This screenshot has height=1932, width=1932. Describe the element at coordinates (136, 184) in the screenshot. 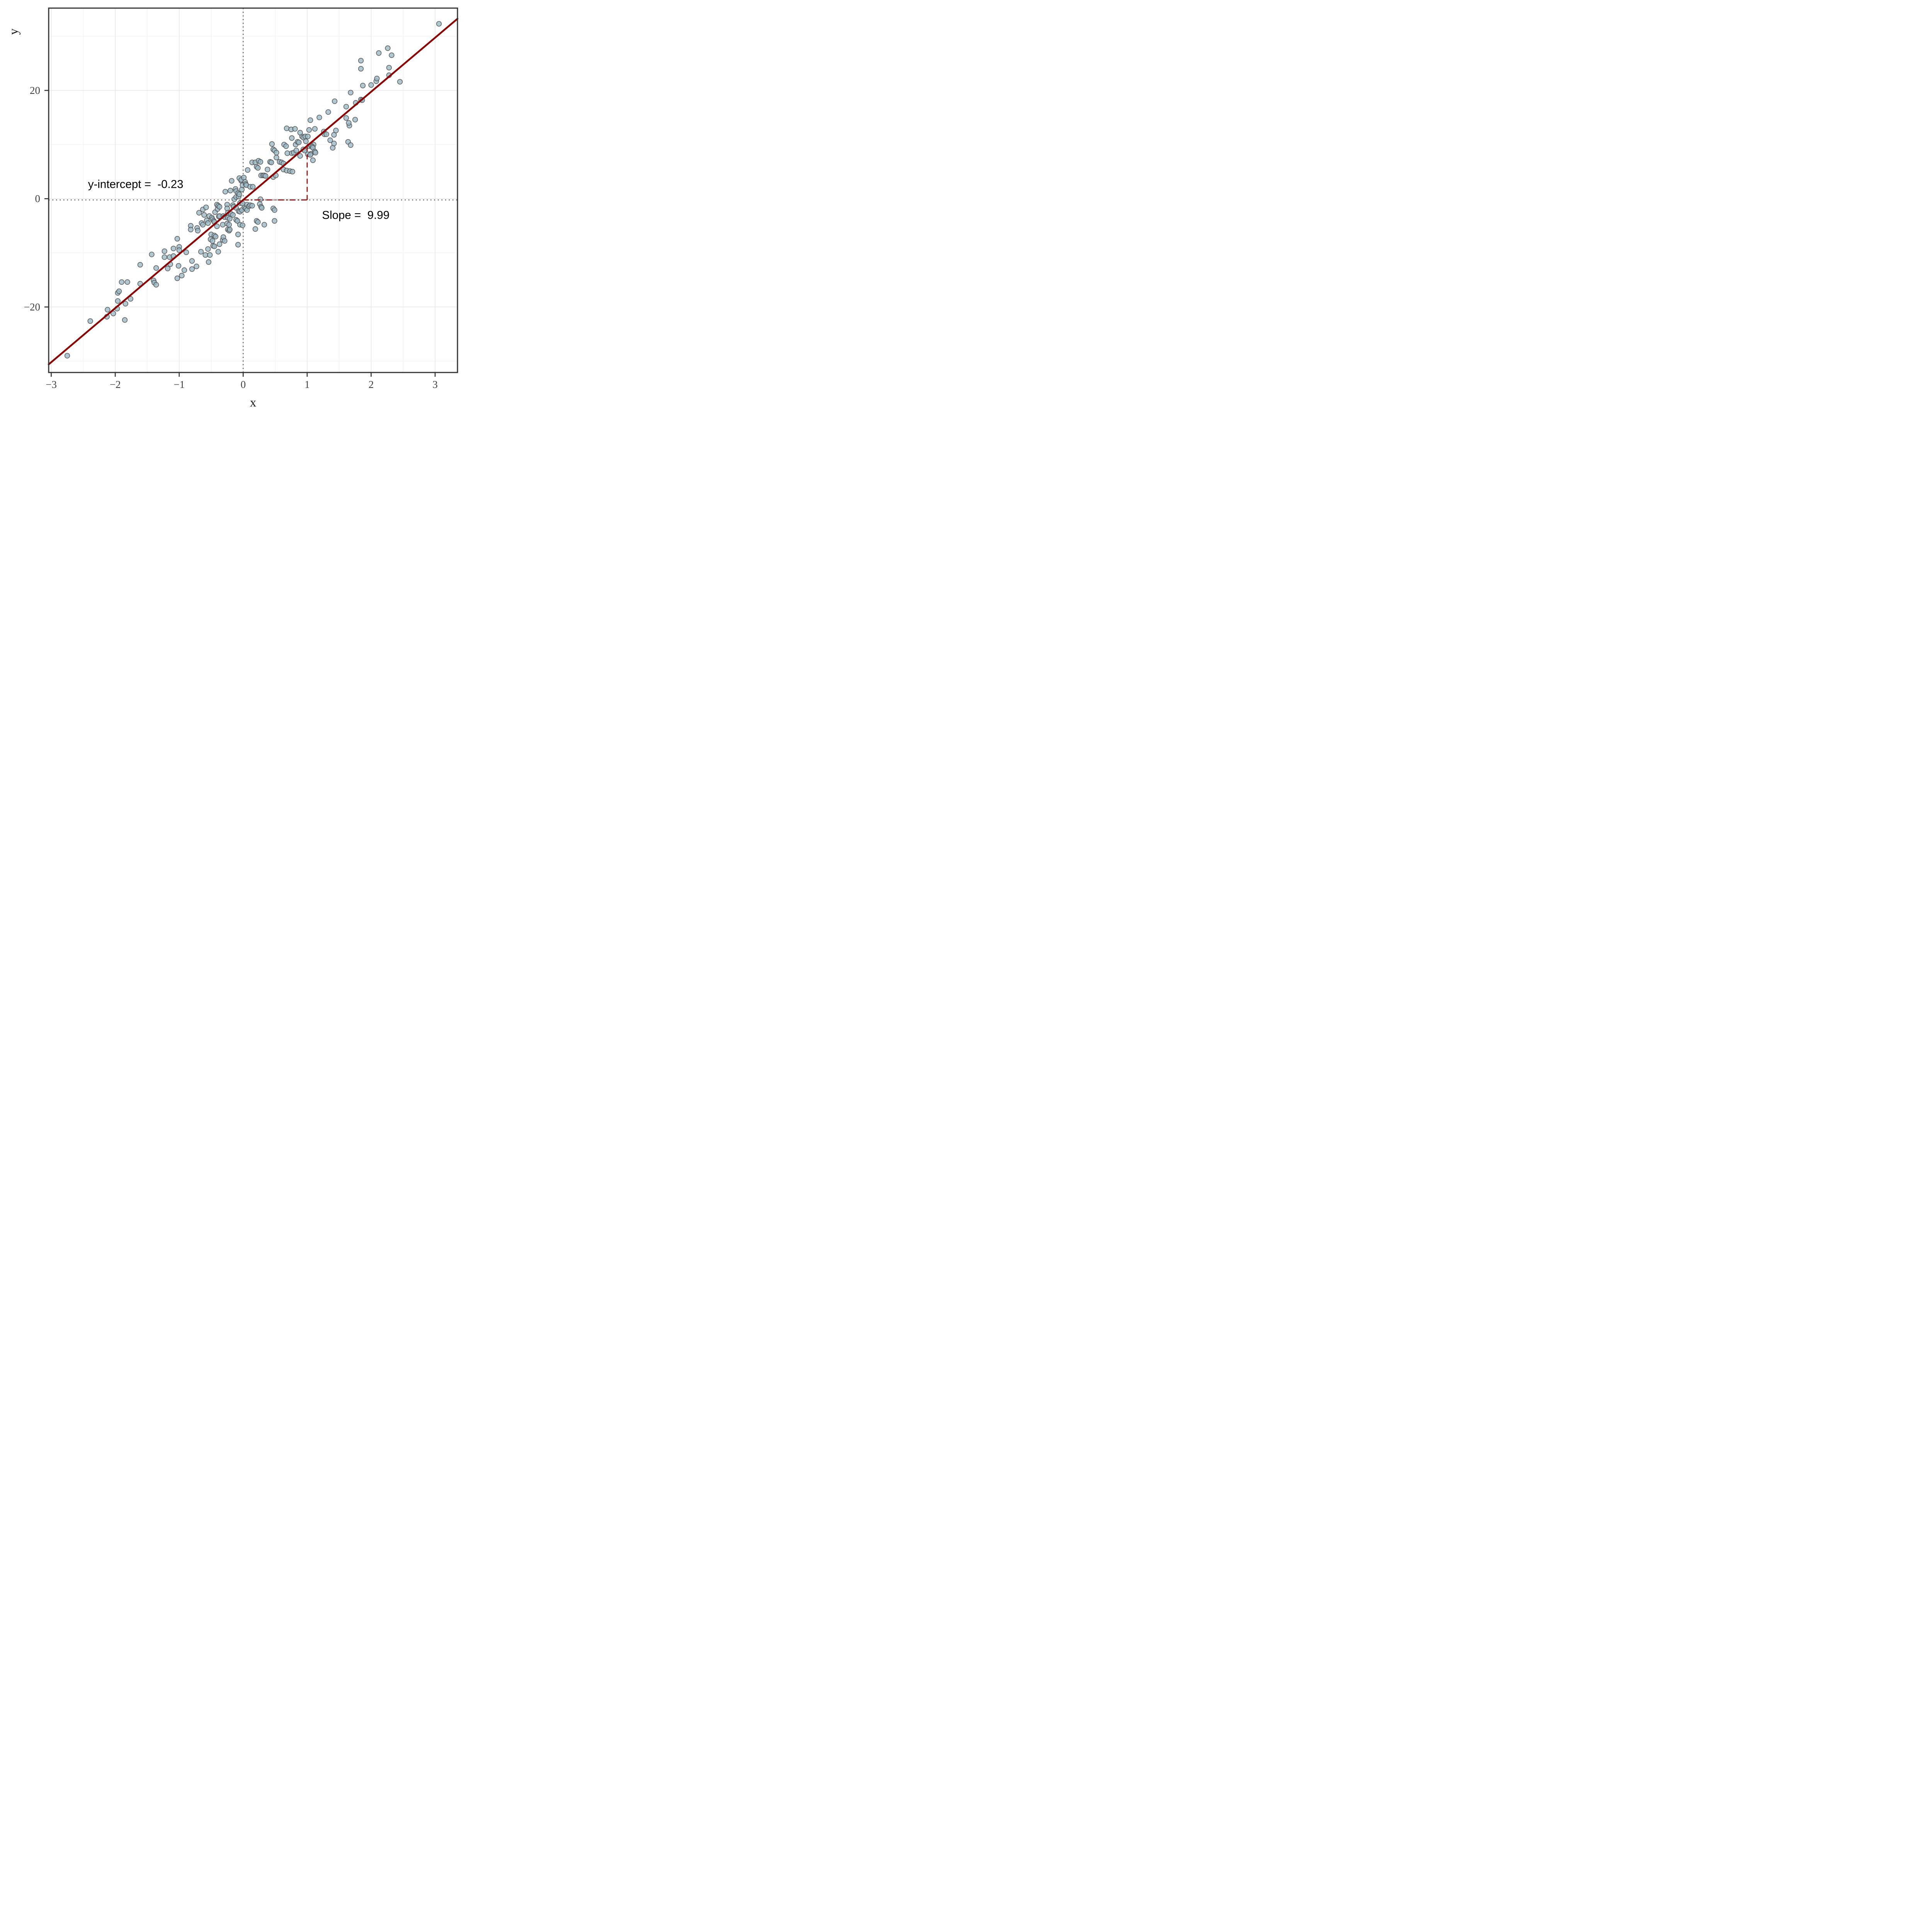

I see `intercept-annotation: y-intercept = -0.23` at that location.